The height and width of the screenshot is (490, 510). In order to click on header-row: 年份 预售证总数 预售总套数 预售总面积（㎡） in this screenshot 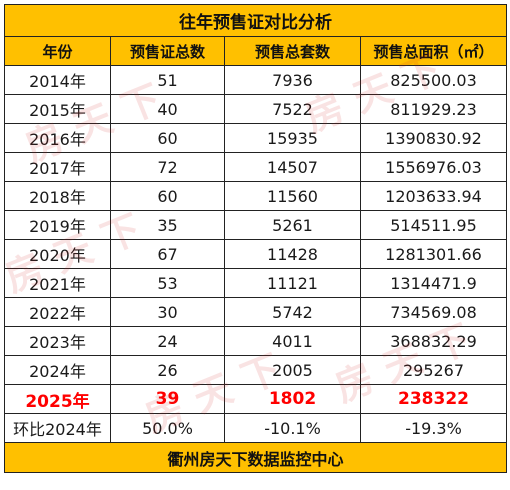, I will do `click(255, 51)`.